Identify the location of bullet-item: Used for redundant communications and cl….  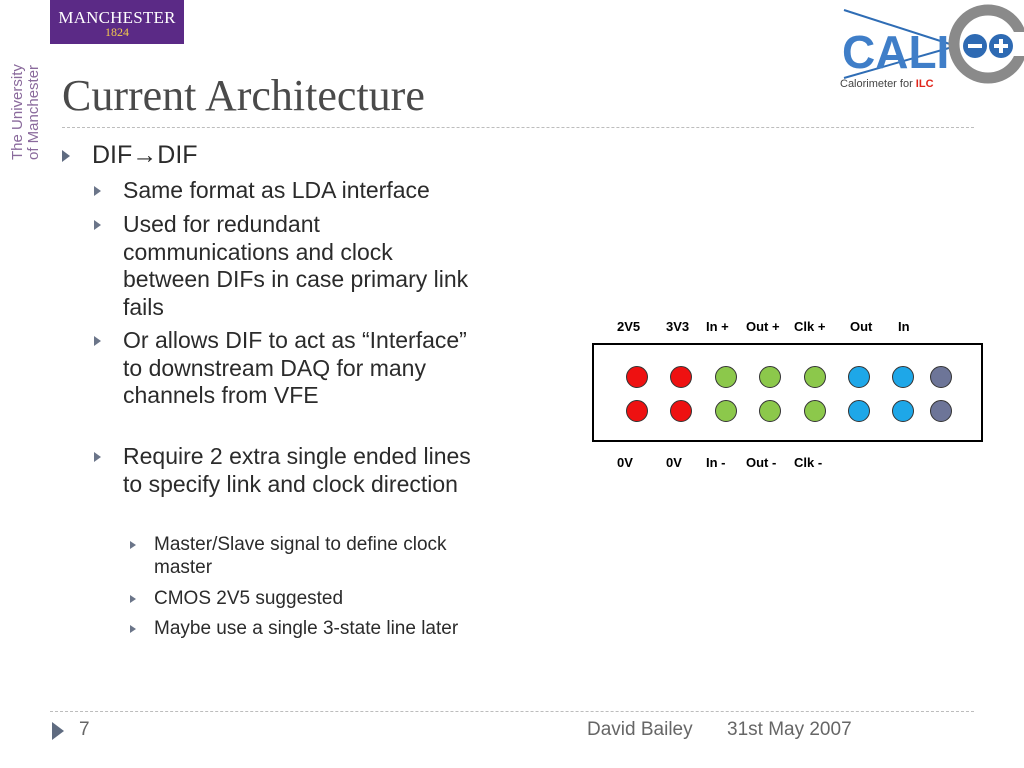
(289, 266).